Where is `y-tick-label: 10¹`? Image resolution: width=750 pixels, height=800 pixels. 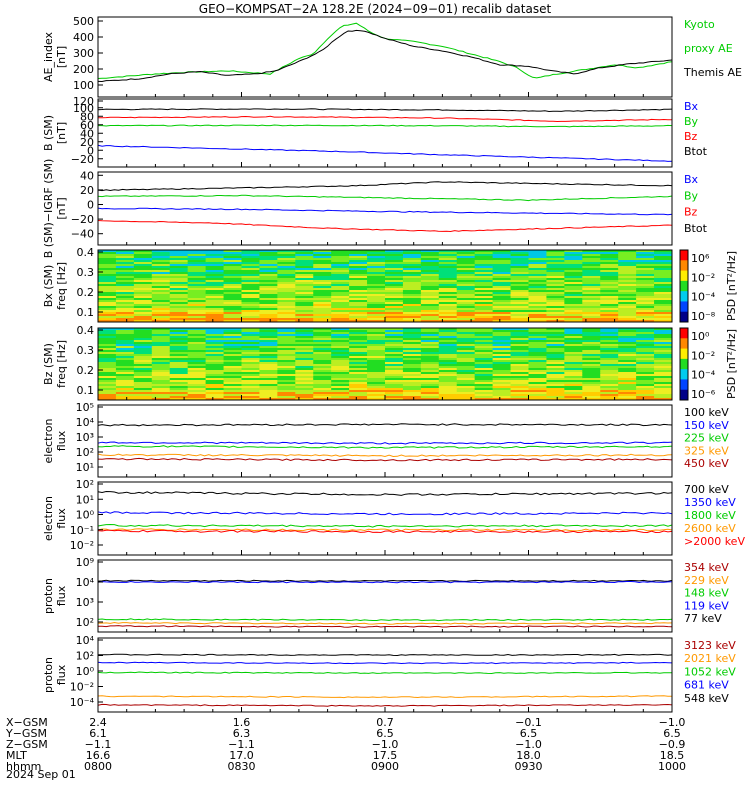
y-tick-label: 10¹ is located at coordinates (85, 467).